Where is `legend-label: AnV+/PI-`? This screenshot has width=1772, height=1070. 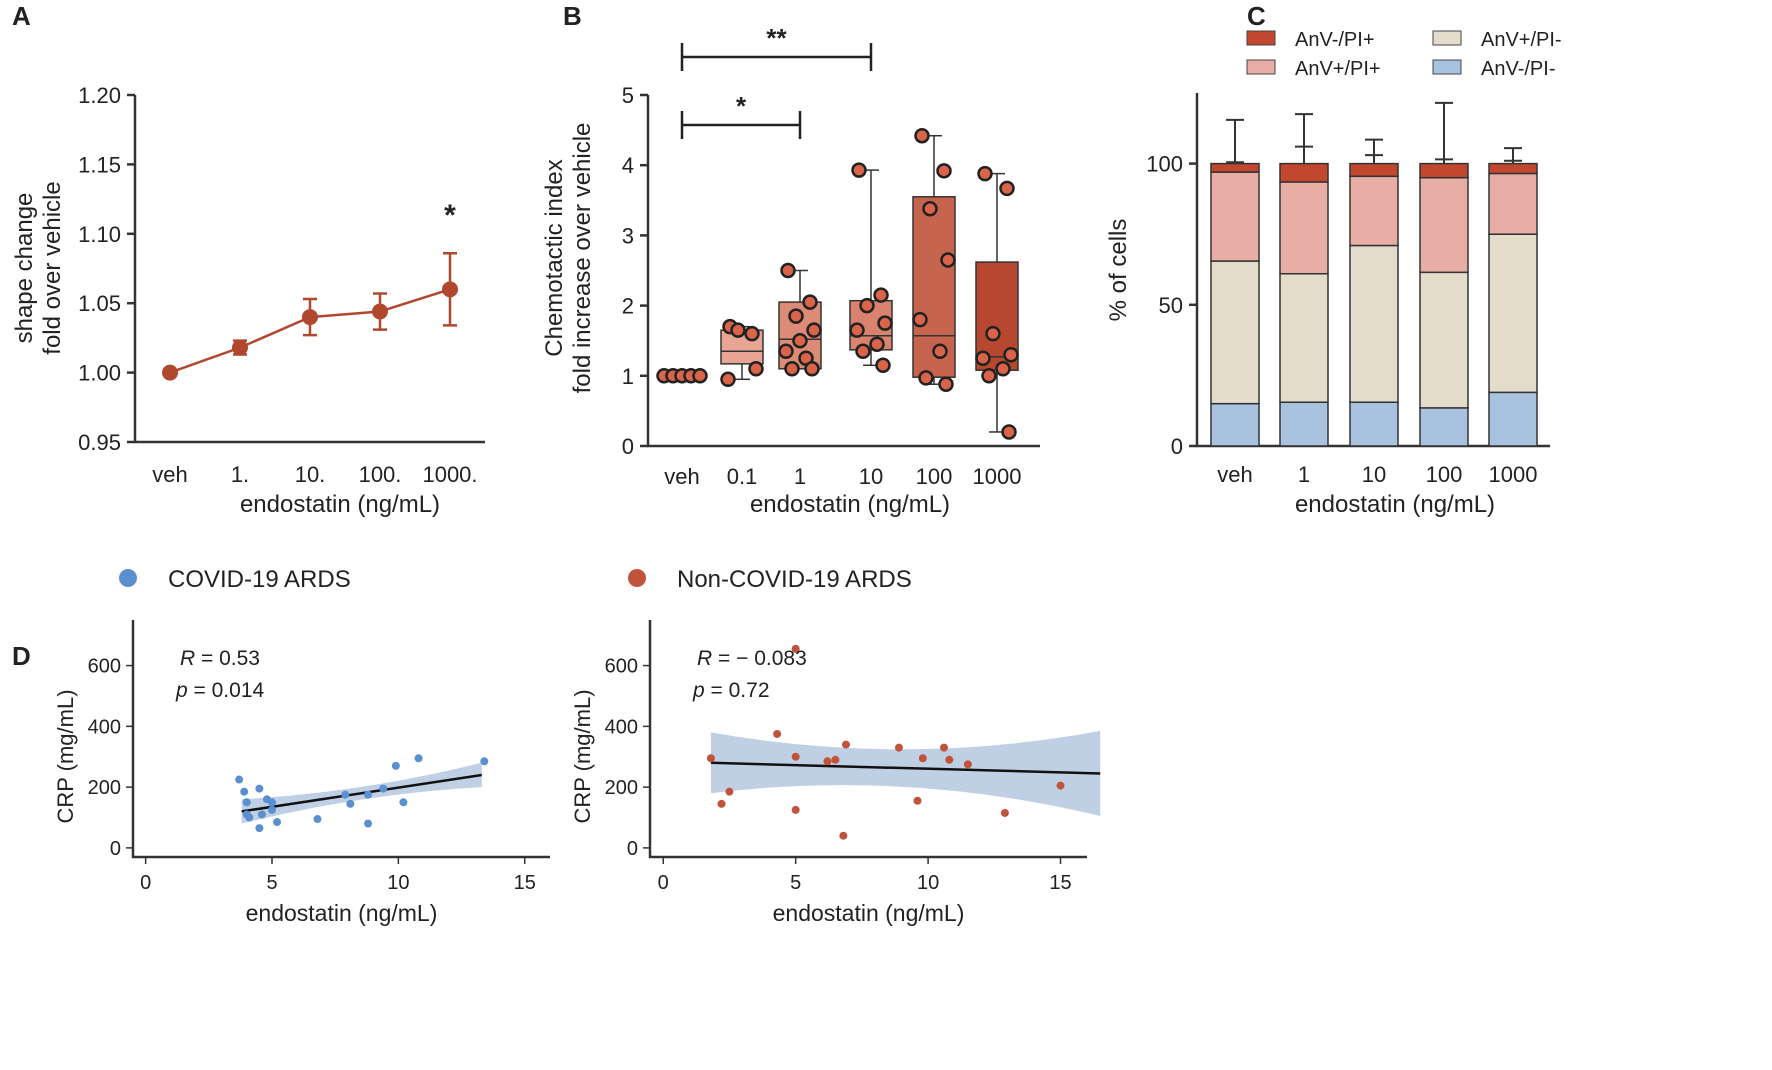
legend-label: AnV+/PI- is located at coordinates (1521, 40).